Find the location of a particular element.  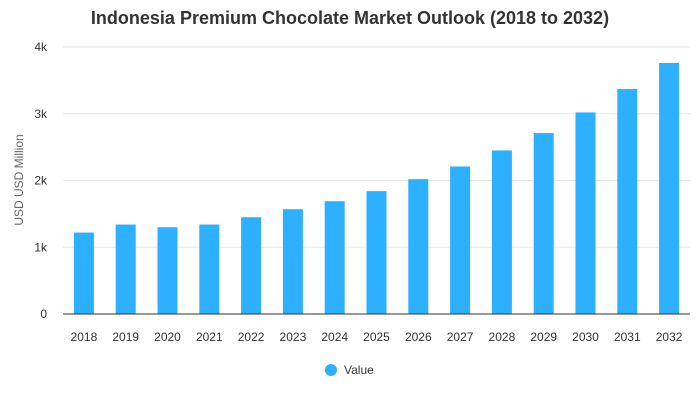

x-tick-label: 2029 is located at coordinates (543, 337).